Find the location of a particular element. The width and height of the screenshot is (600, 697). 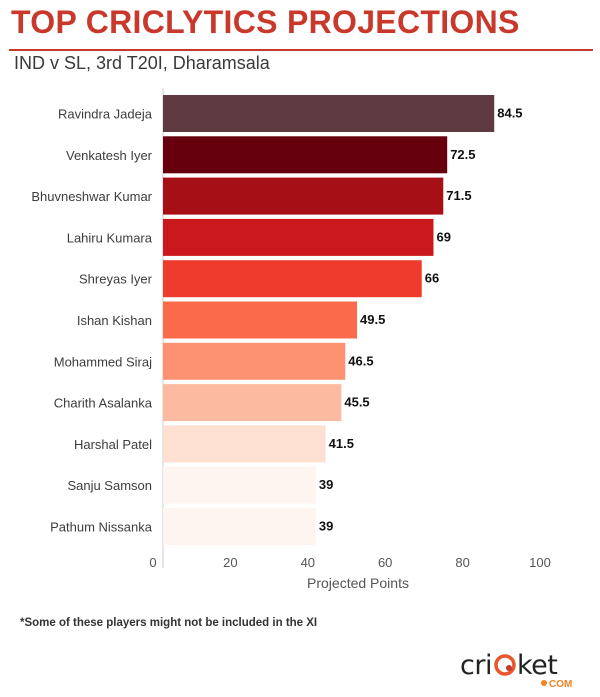

category-label: Charith Asalanka is located at coordinates (103, 403).